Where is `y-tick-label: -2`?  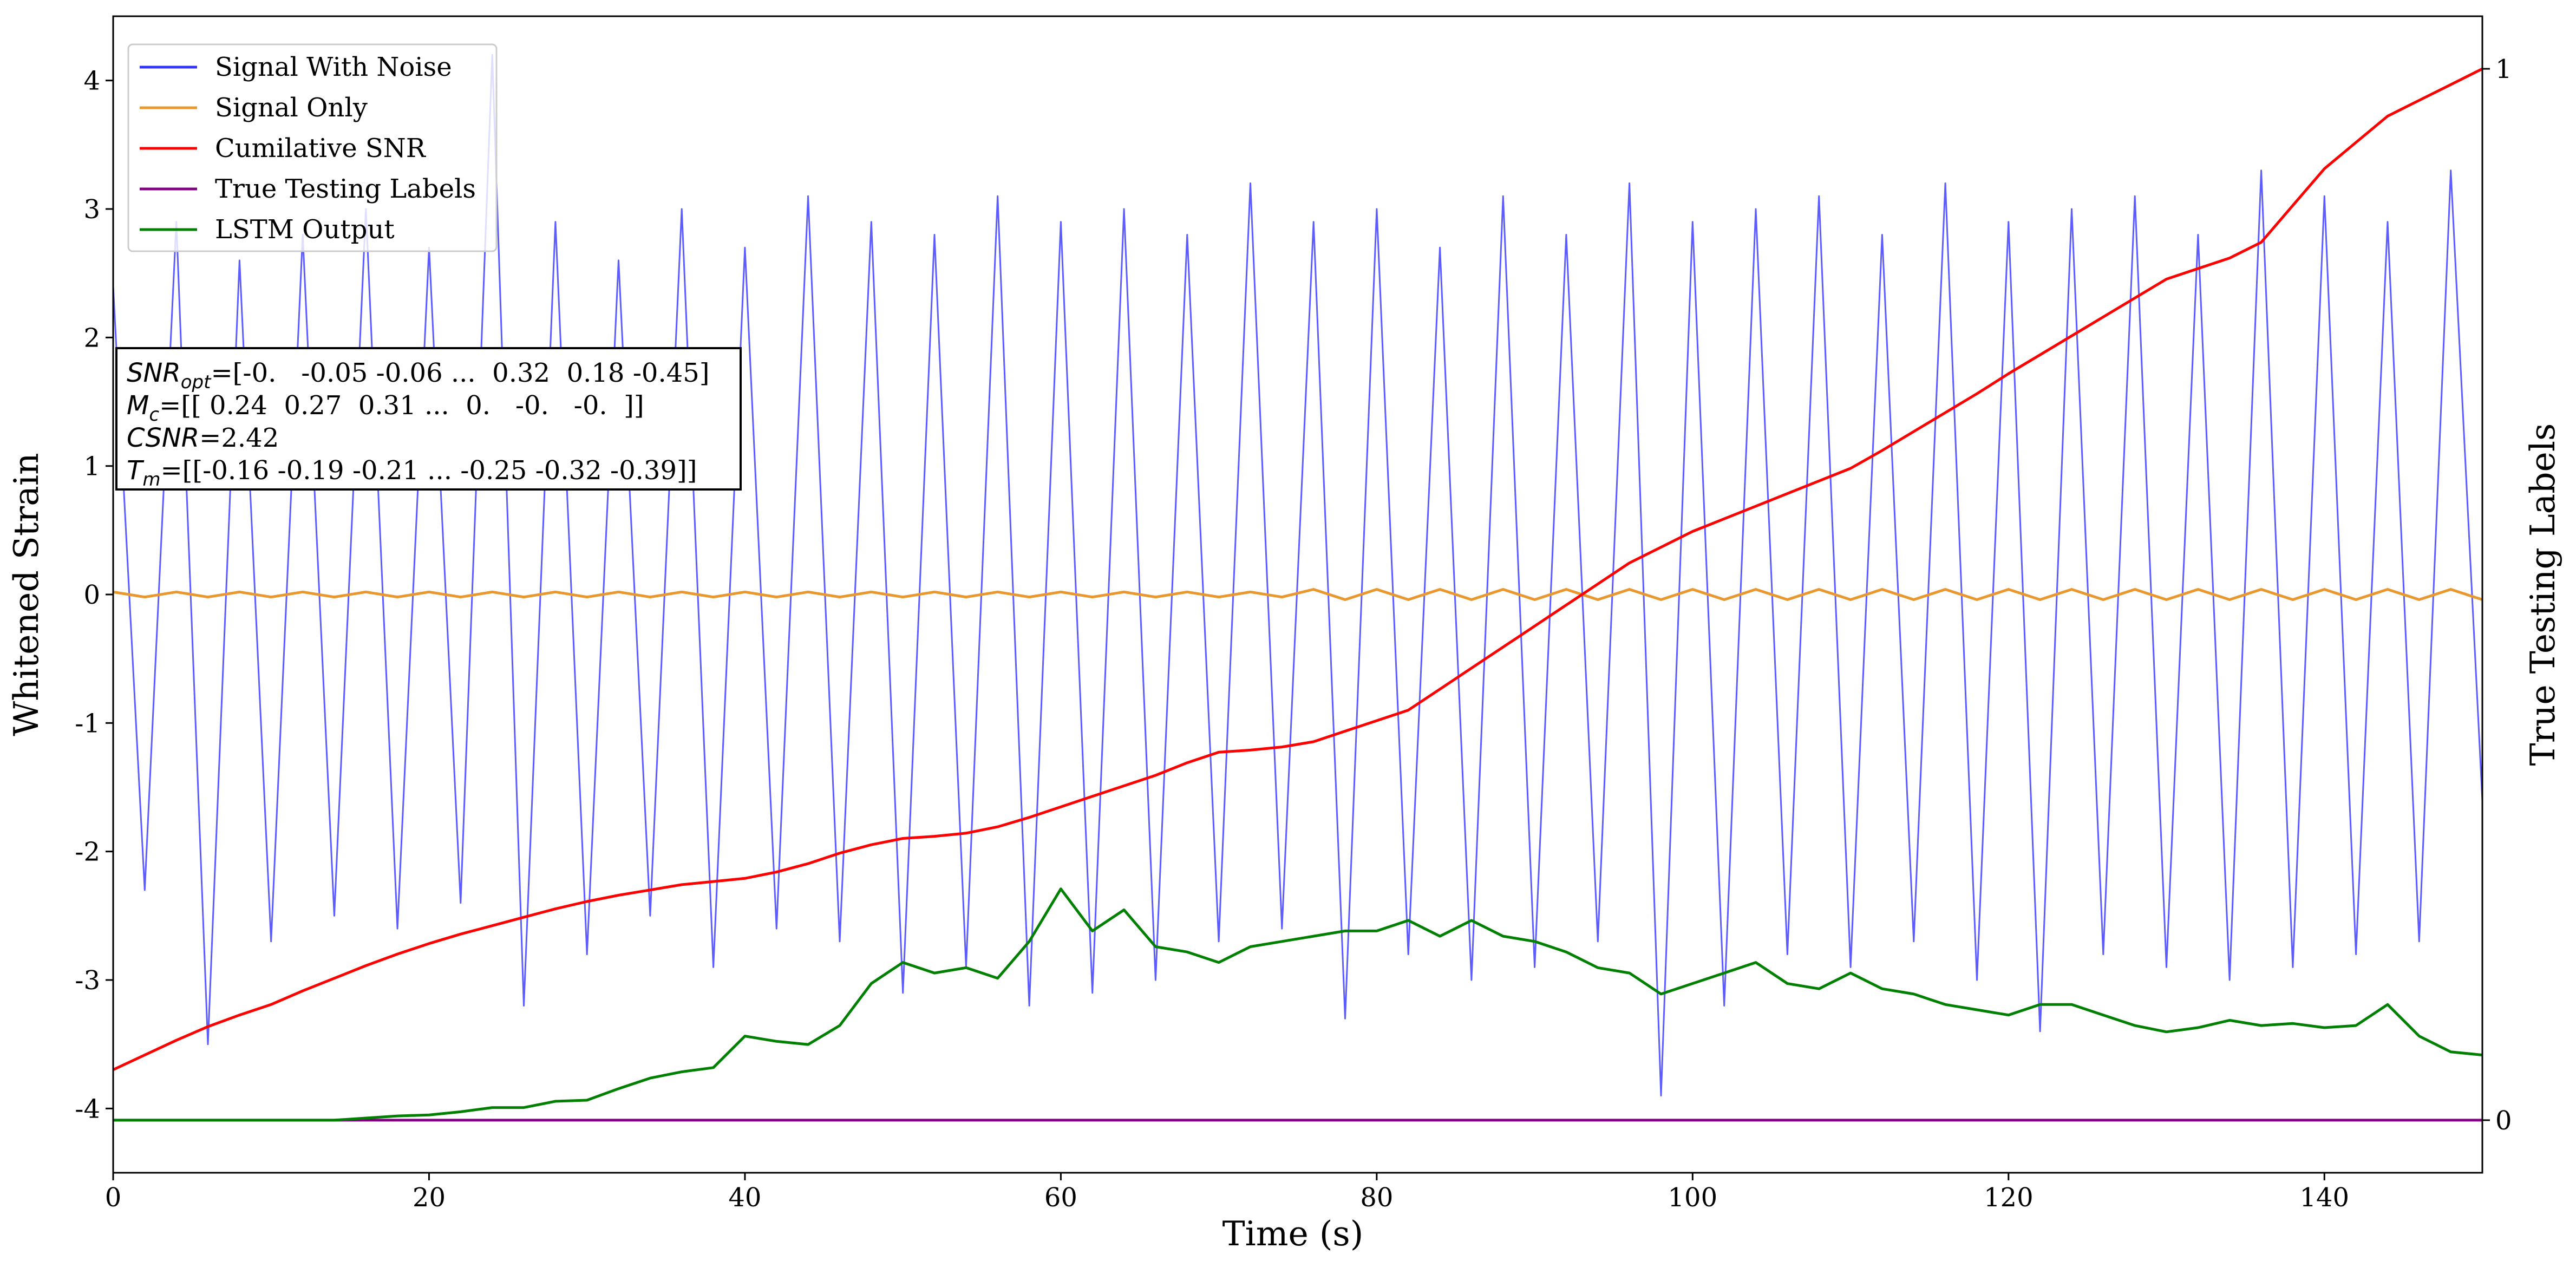
y-tick-label: -2 is located at coordinates (88, 852).